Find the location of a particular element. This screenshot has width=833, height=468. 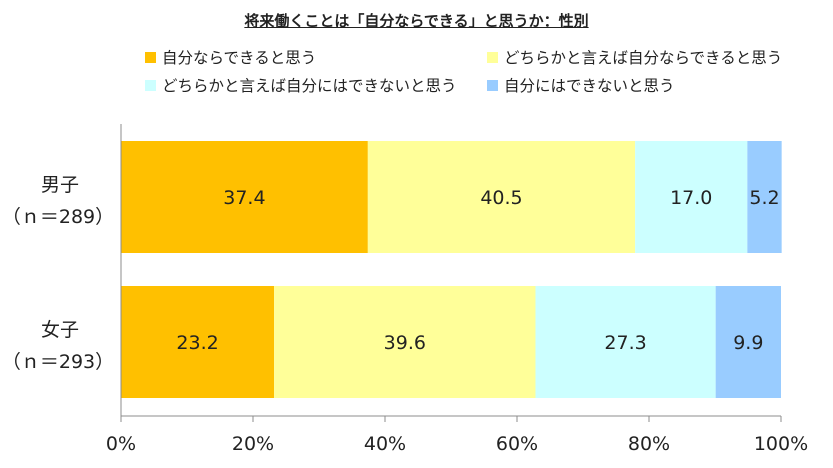

data-label-0-1: 40.5 is located at coordinates (501, 198).